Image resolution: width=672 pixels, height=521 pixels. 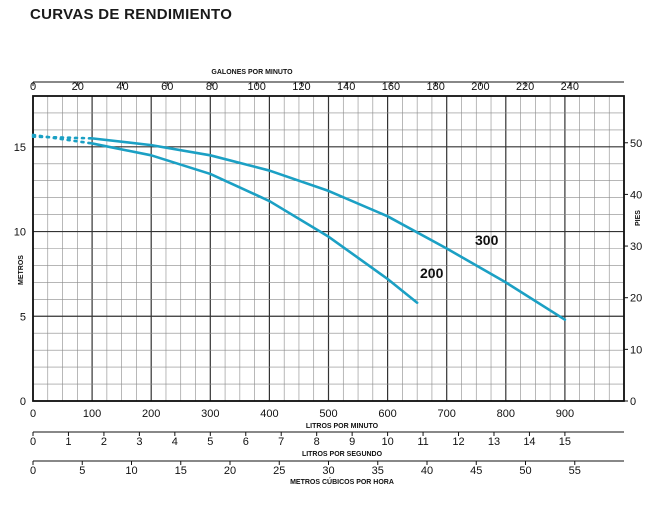 I want to click on x-tick-label: 300, so click(x=210, y=414).